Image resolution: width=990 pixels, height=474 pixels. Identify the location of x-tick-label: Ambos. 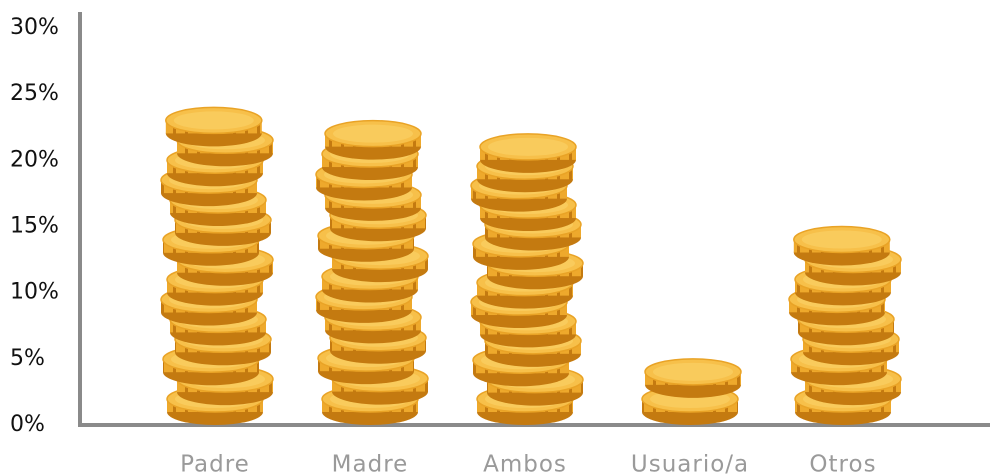
(525, 463).